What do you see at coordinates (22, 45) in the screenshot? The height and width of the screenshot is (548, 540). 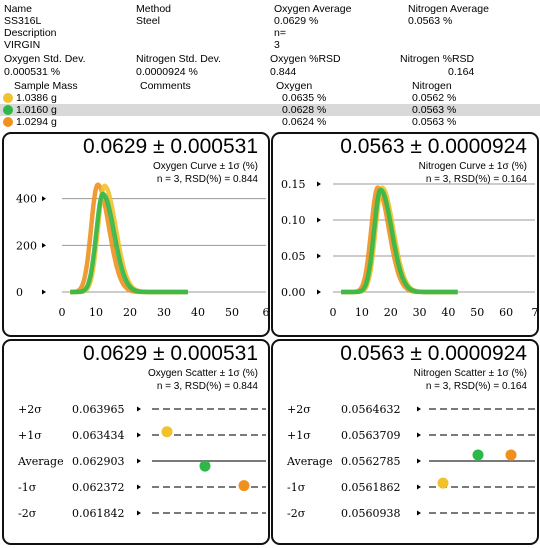 I see `description-value: VIRGIN` at bounding box center [22, 45].